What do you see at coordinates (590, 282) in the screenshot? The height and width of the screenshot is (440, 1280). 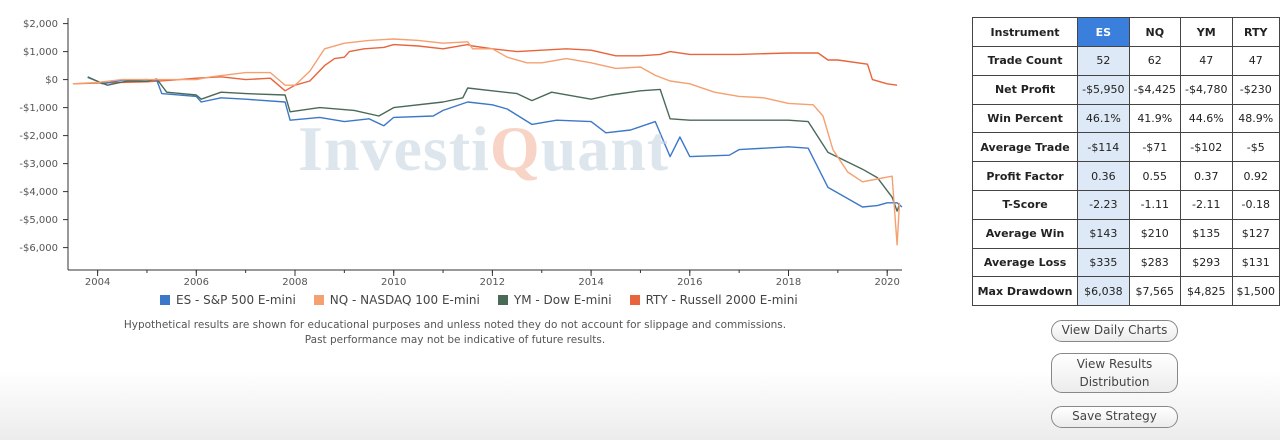 I see `x-tick-label: 2014` at bounding box center [590, 282].